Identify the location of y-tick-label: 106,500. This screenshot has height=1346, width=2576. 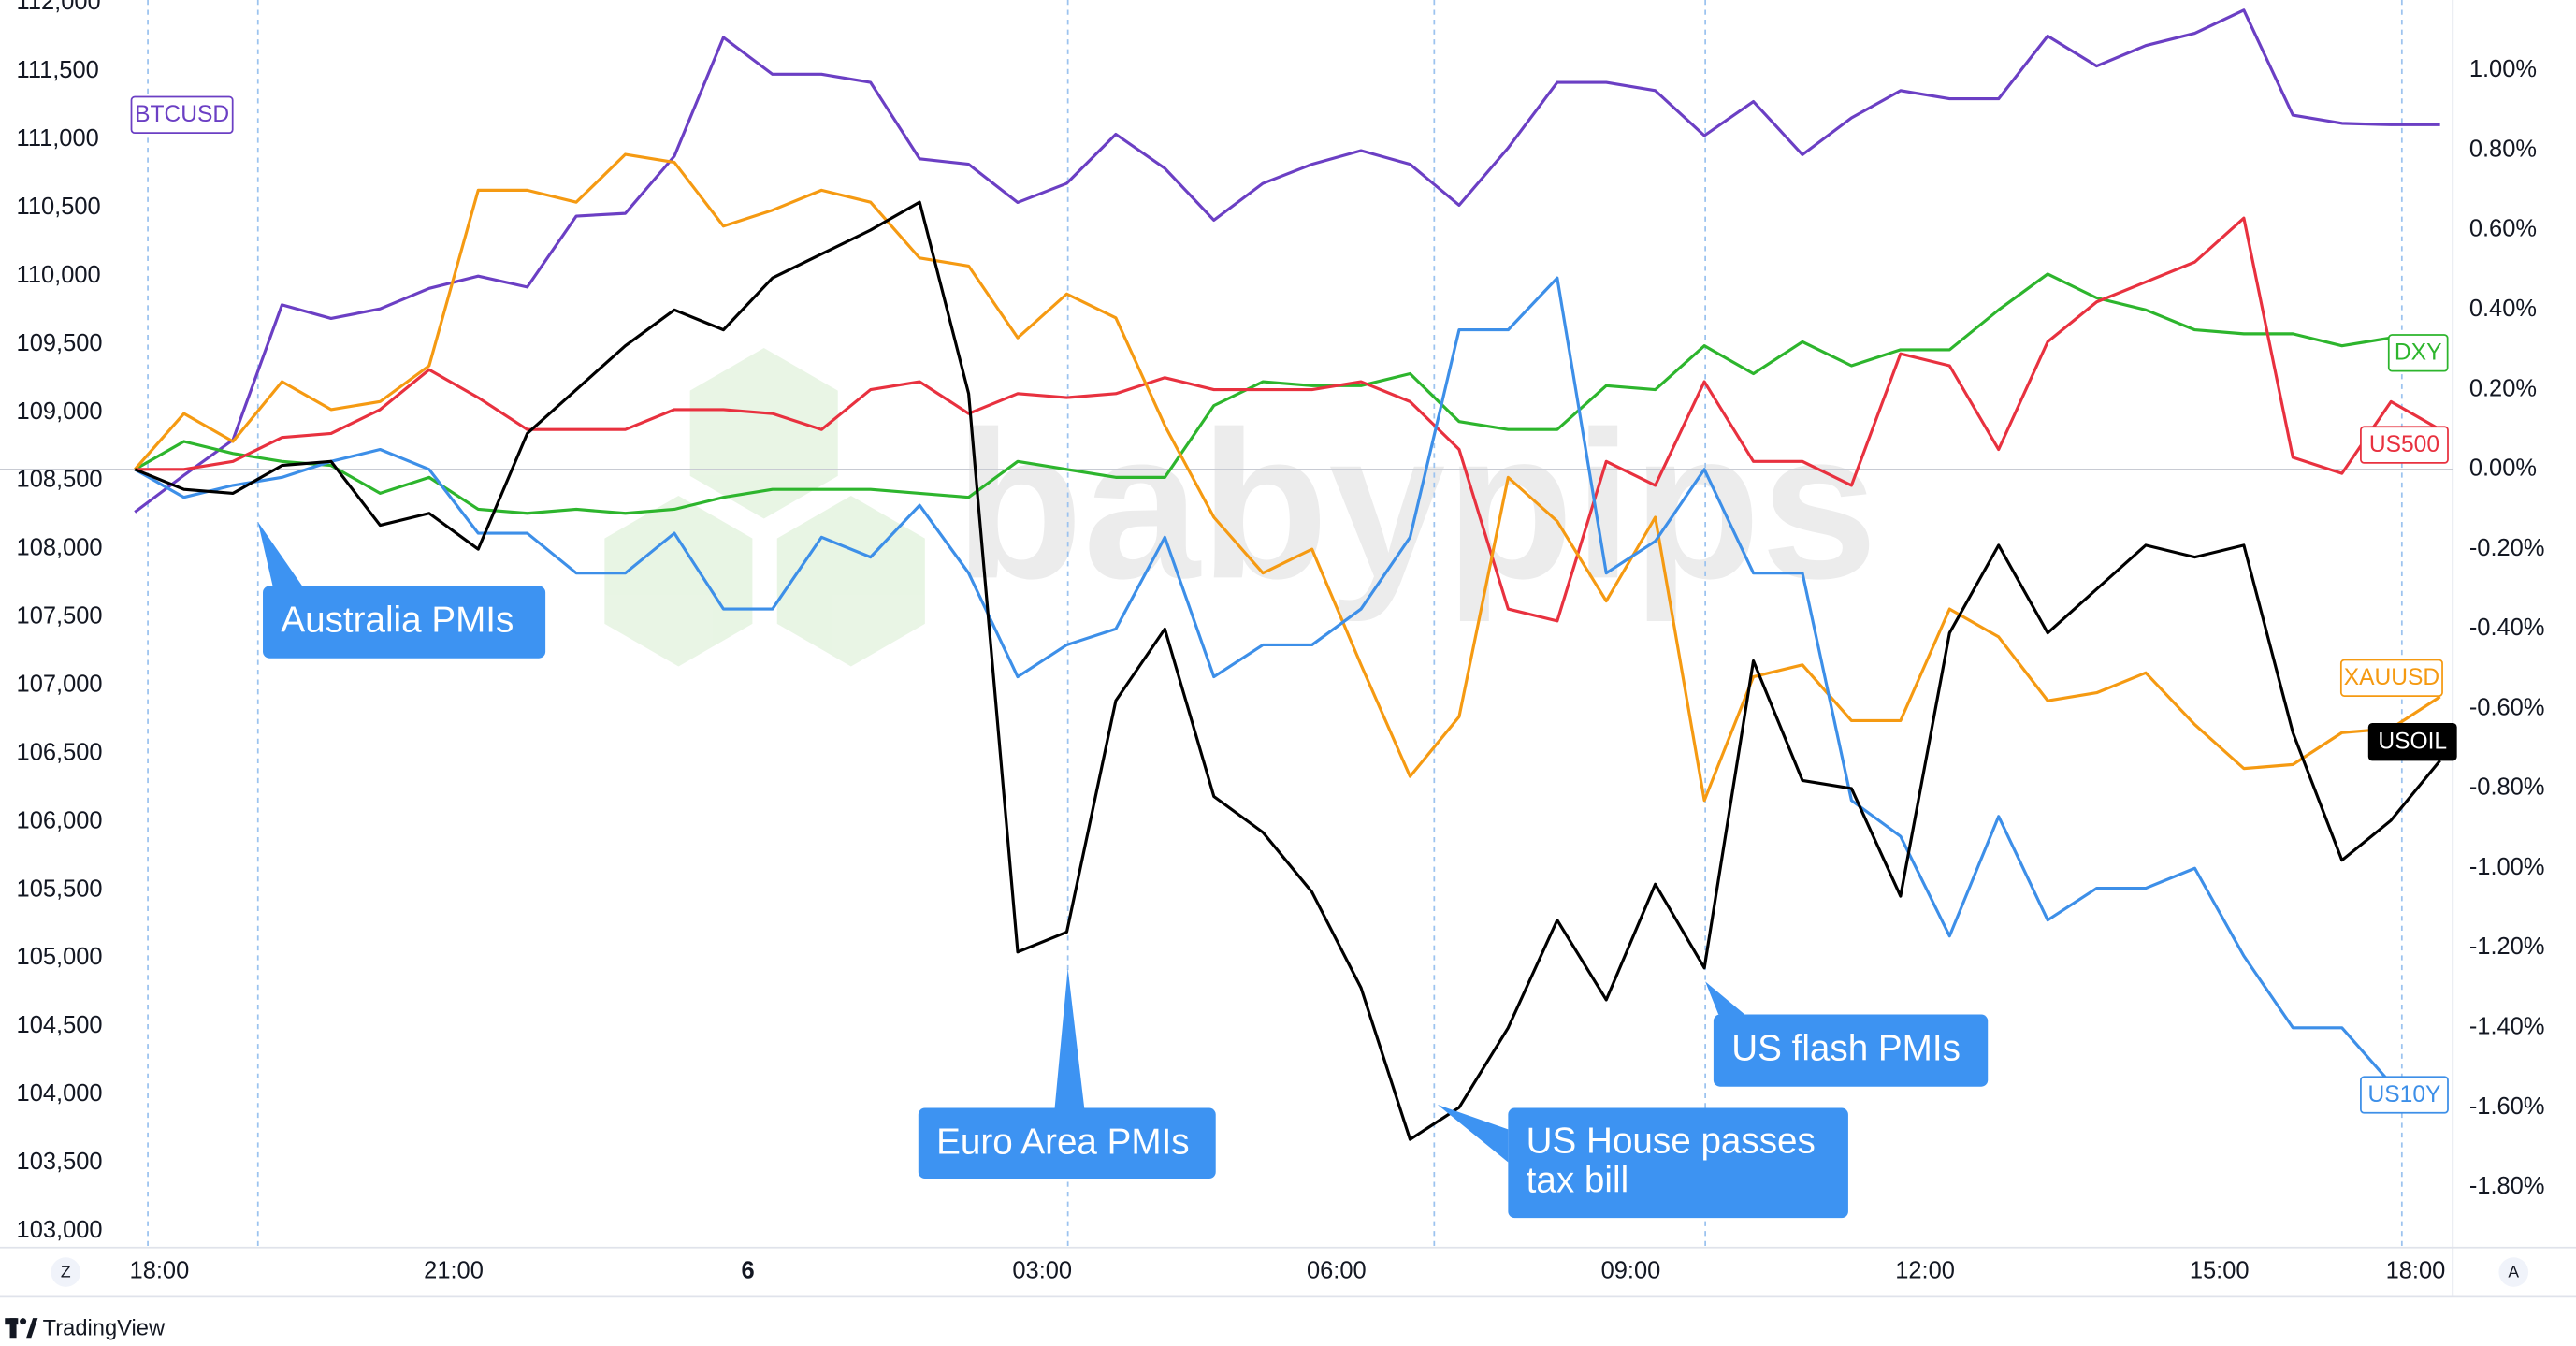
(60, 752).